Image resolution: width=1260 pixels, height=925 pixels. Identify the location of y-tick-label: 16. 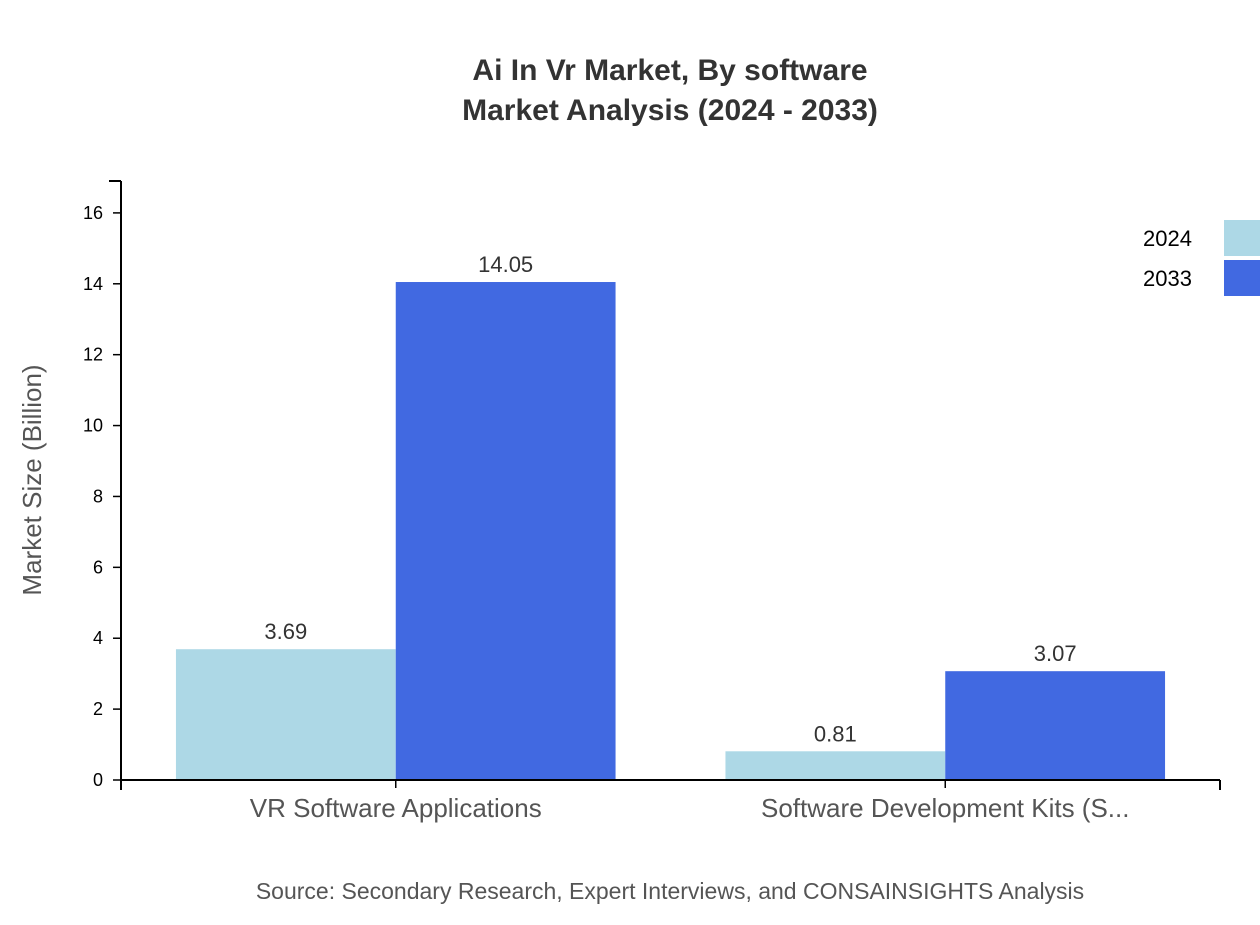
(93, 213).